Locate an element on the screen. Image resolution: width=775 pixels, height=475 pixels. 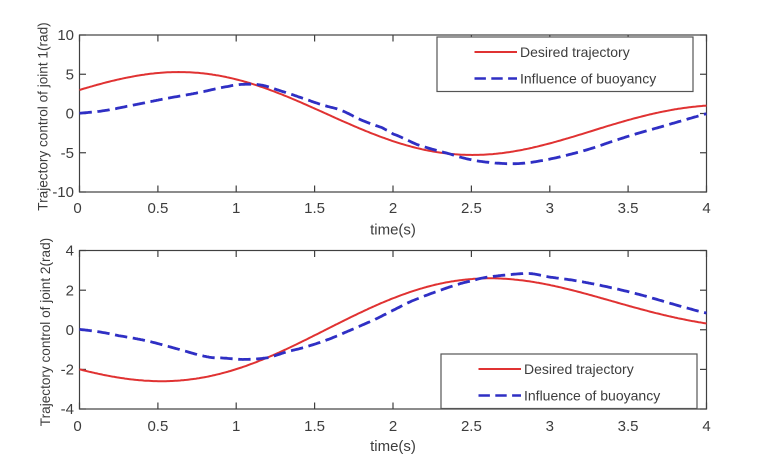
svg-text: 5 is located at coordinates (70, 74).